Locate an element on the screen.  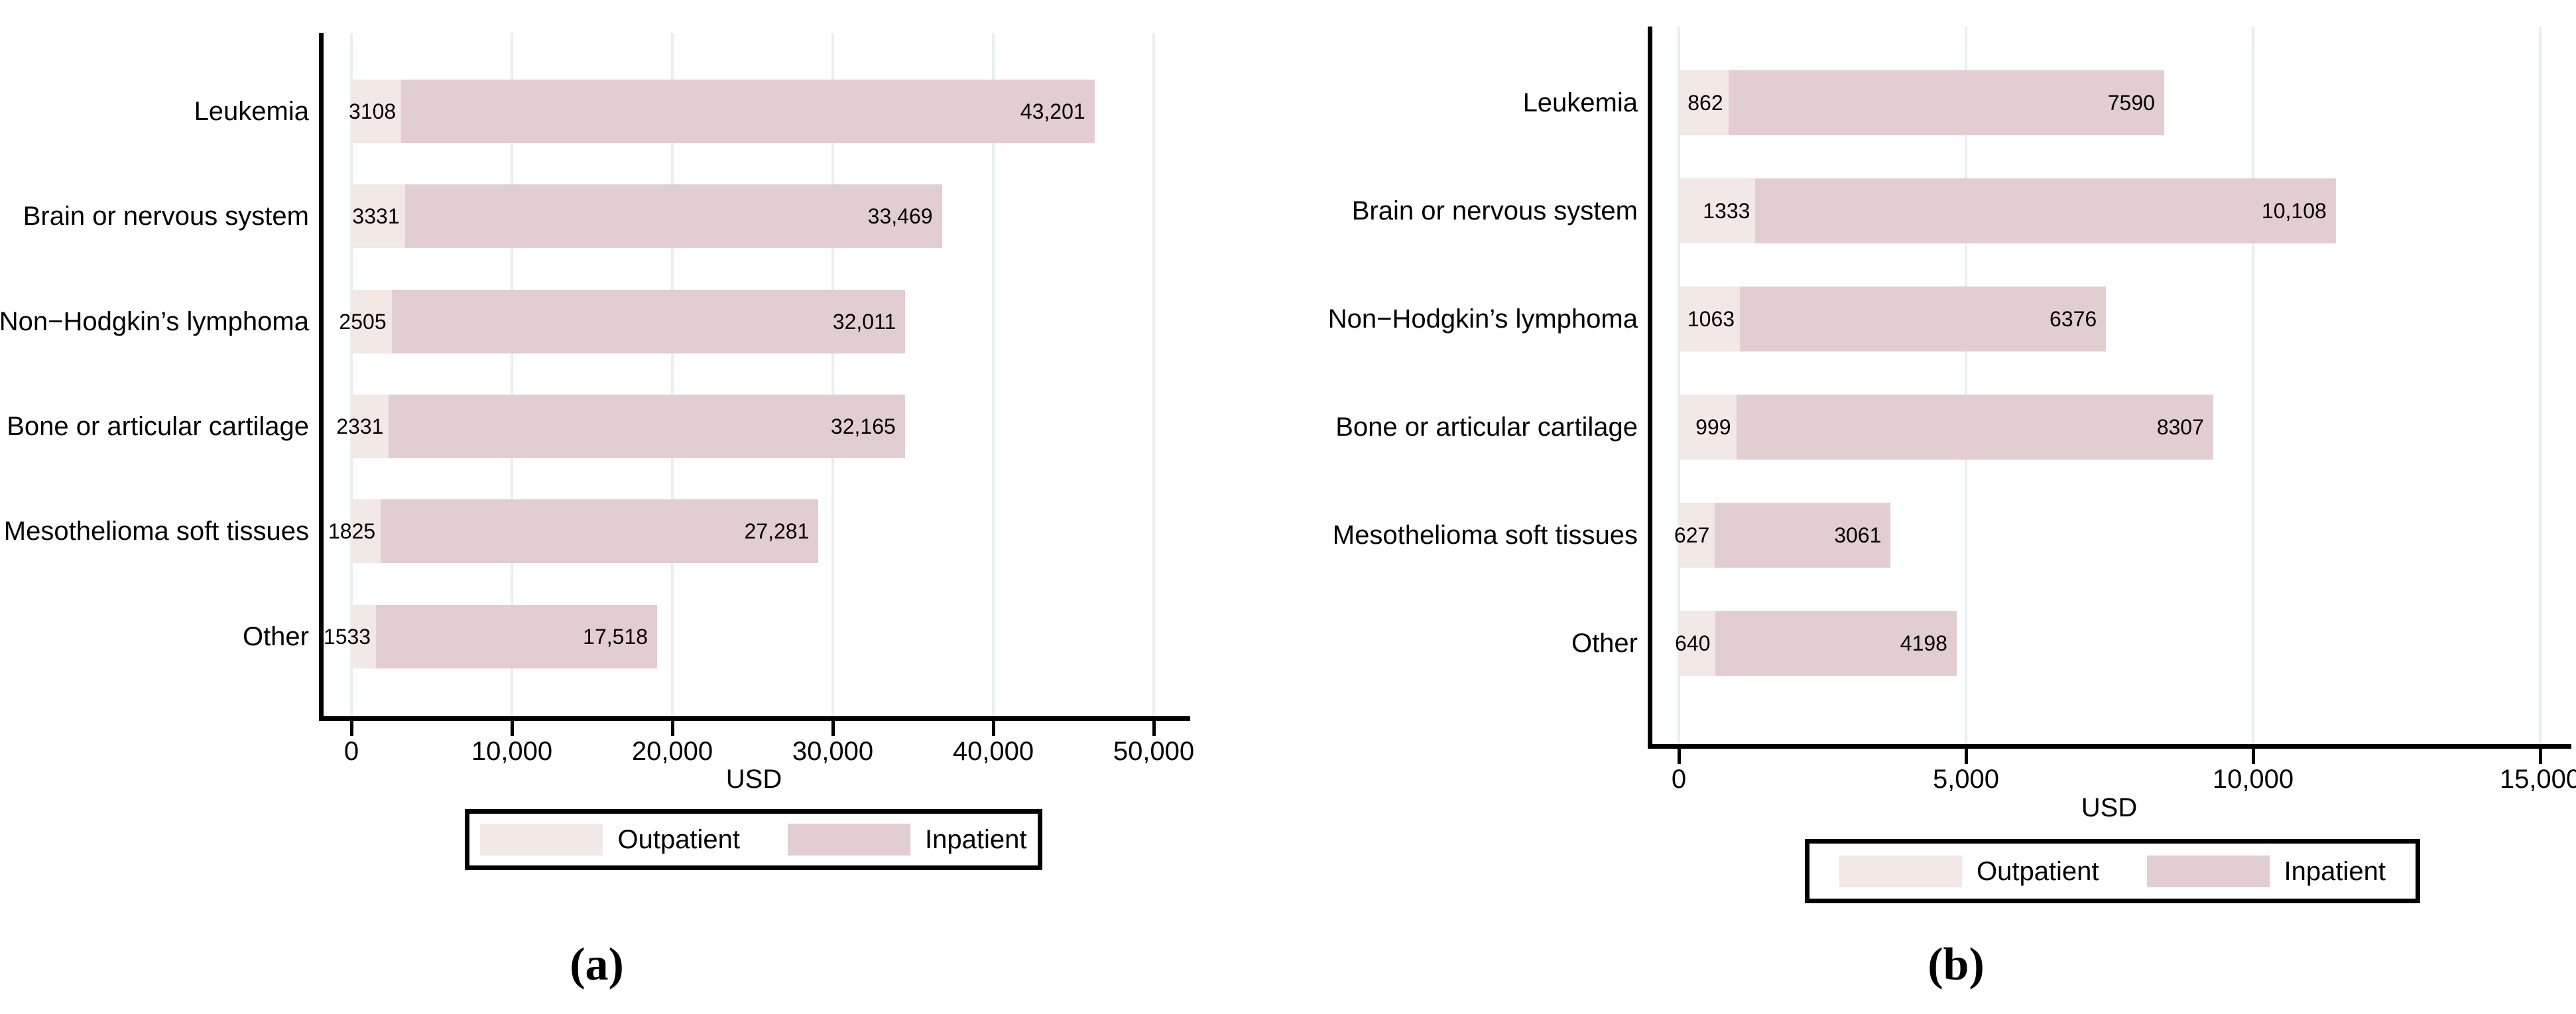
legend-label-outpatient: Outpatient is located at coordinates (2037, 871).